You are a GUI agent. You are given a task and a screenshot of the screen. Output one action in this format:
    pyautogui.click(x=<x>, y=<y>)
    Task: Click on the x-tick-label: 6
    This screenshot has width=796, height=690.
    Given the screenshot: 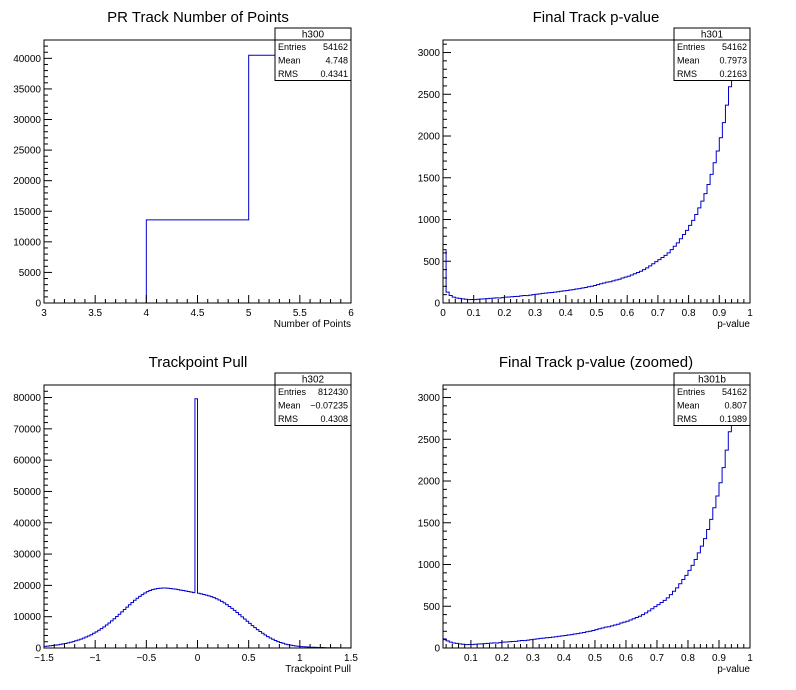 What is the action you would take?
    pyautogui.click(x=351, y=313)
    